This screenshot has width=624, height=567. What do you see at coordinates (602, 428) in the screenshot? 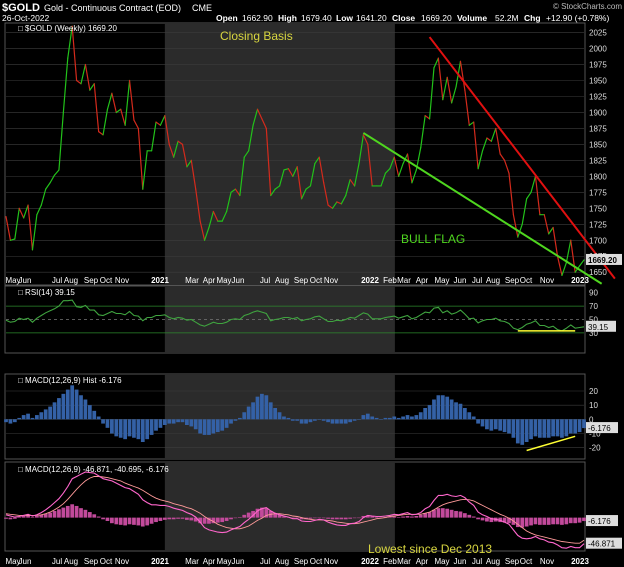
I see `histogram-last-value-box` at bounding box center [602, 428].